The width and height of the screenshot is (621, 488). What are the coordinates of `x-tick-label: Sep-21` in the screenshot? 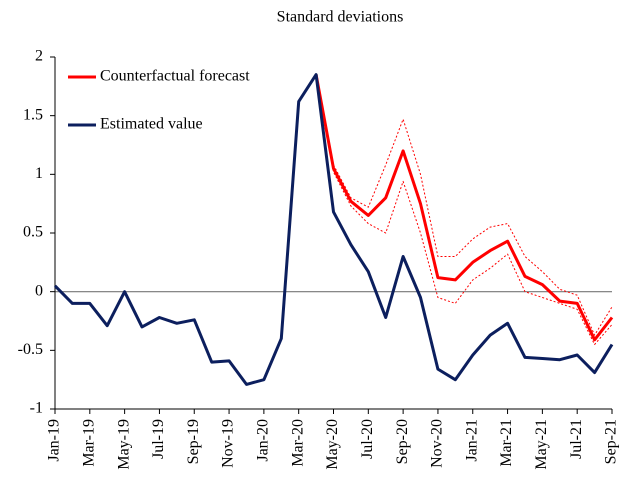 It's located at (611, 441).